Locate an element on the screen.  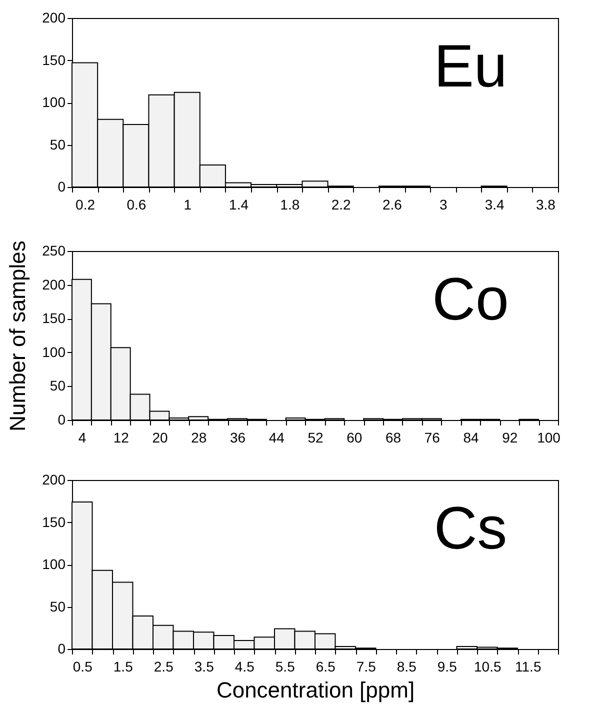
x-tick-label: 3 is located at coordinates (443, 204).